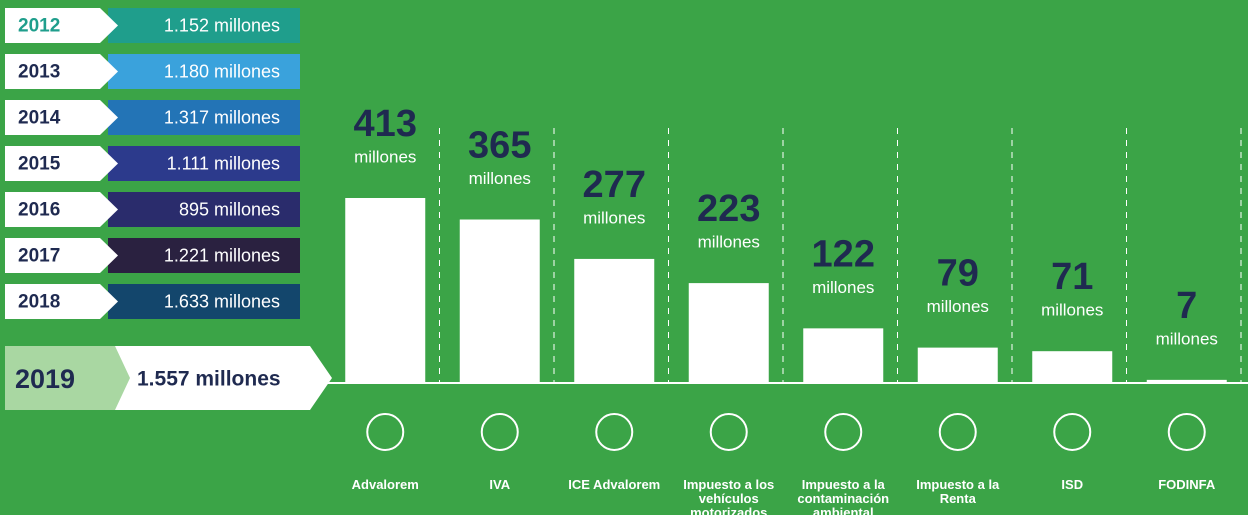 Image resolution: width=1248 pixels, height=515 pixels. I want to click on year: 2012, so click(39, 26).